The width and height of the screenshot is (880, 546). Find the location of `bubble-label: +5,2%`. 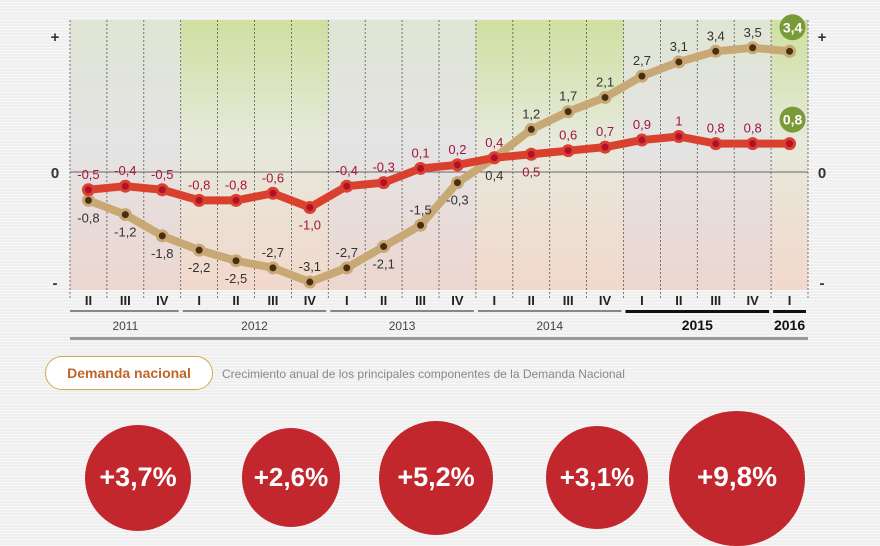

bubble-label: +5,2% is located at coordinates (436, 476).